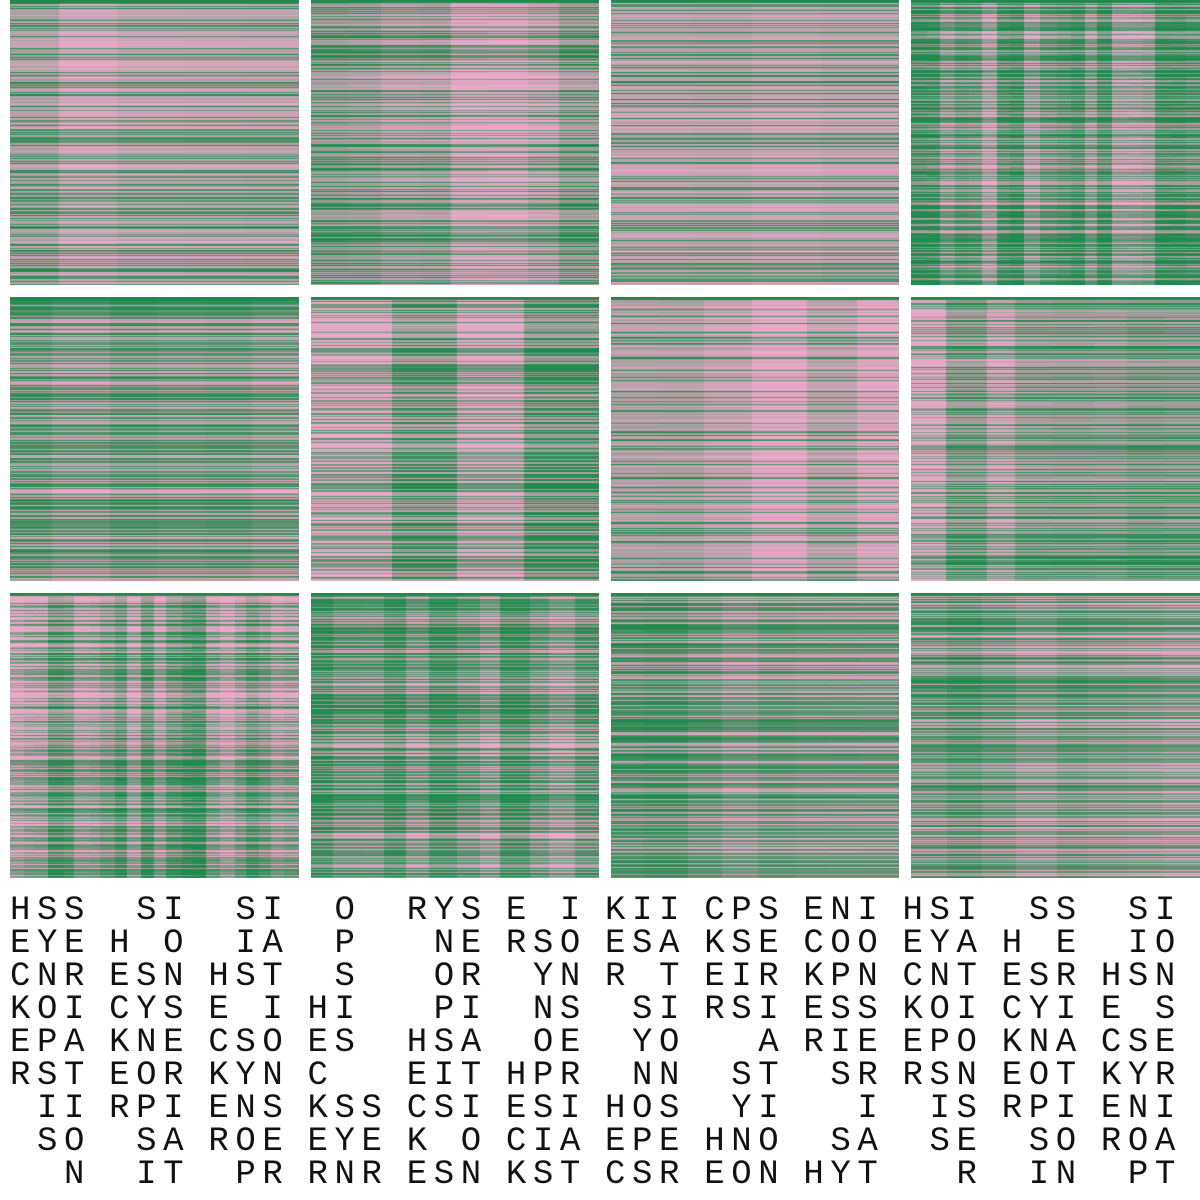 The image size is (1200, 1200). I want to click on letter-group: EOT, so click(1042, 1076).